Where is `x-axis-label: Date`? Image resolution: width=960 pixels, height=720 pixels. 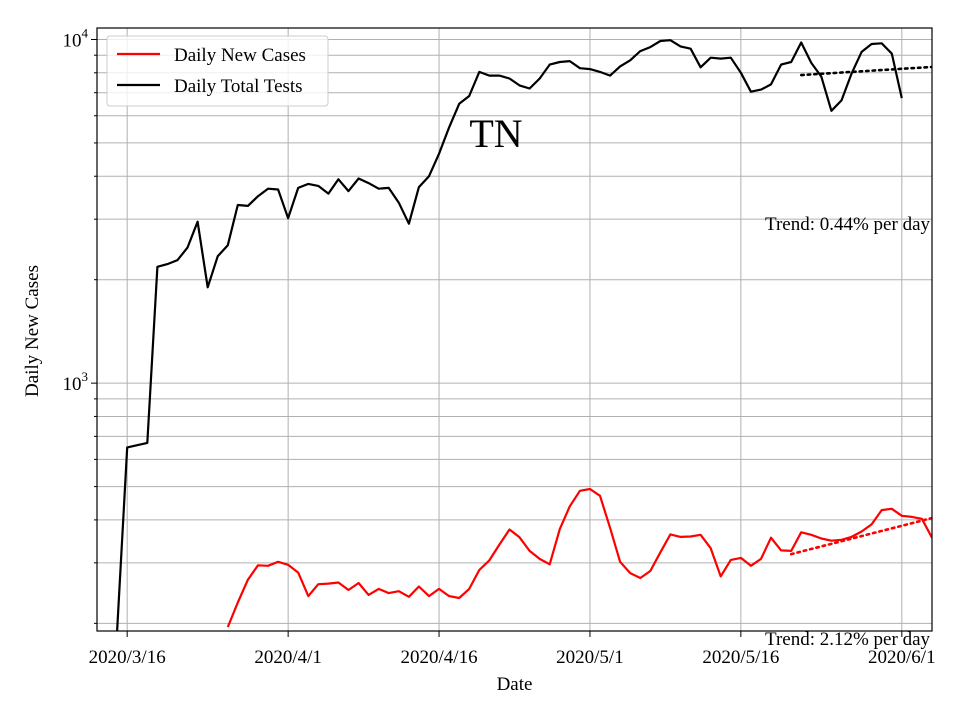
x-axis-label: Date is located at coordinates (515, 684).